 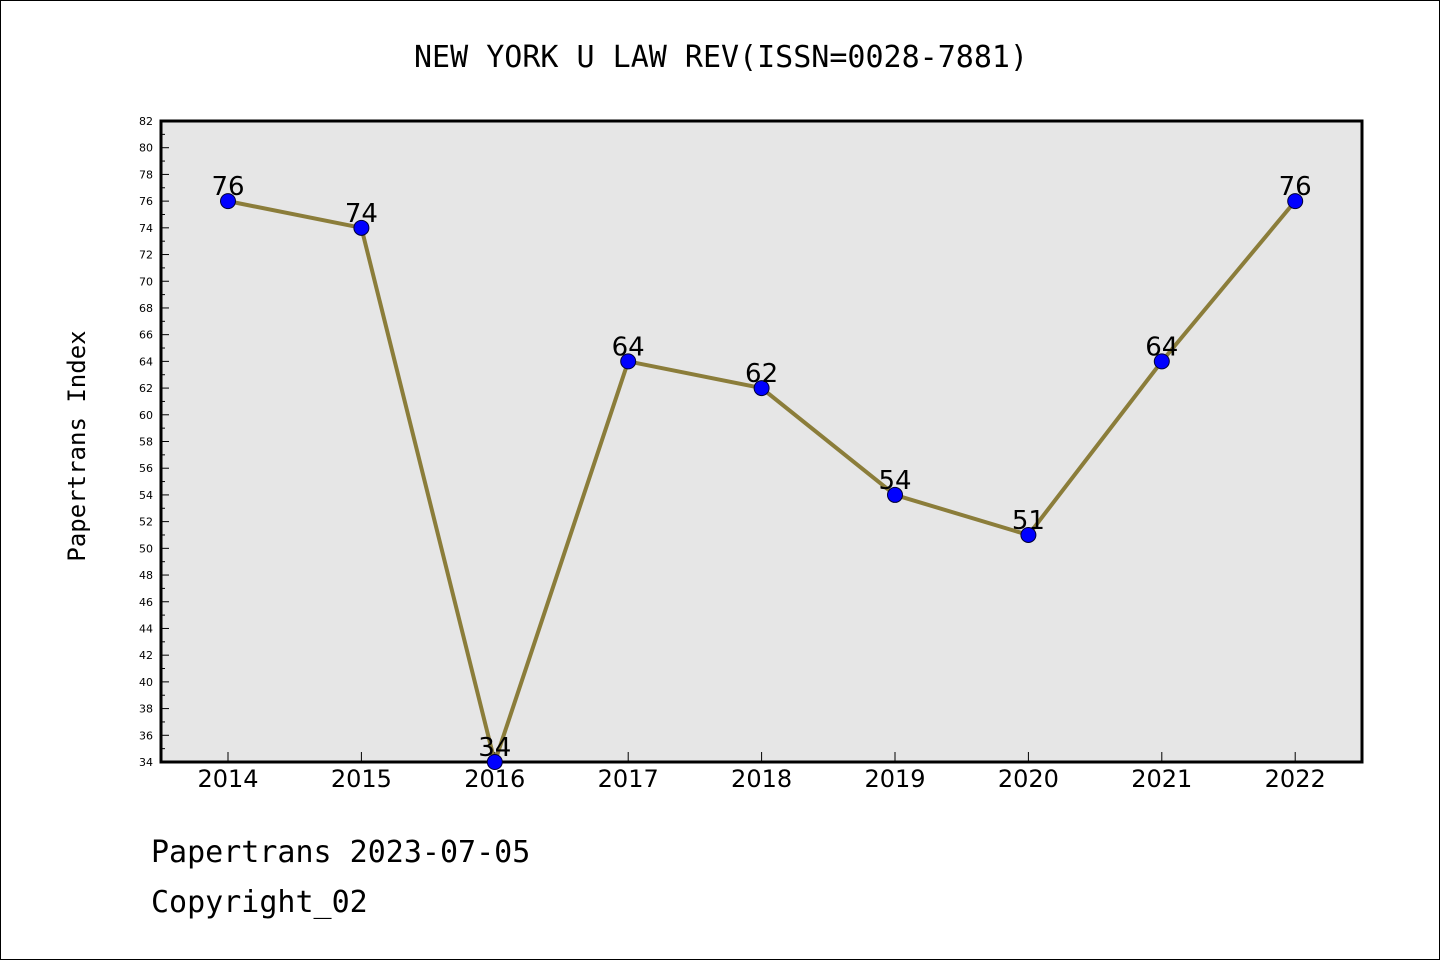 What do you see at coordinates (361, 779) in the screenshot?
I see `x-tick-label: 2015` at bounding box center [361, 779].